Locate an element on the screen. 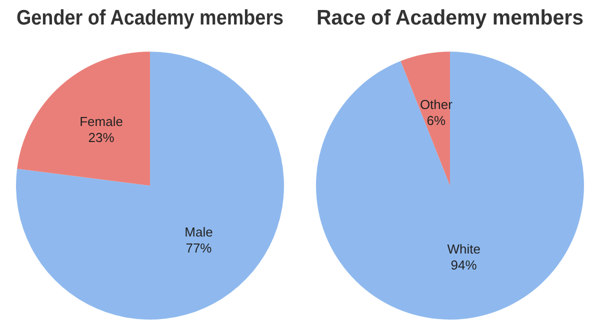  slice-label: White is located at coordinates (463, 249).